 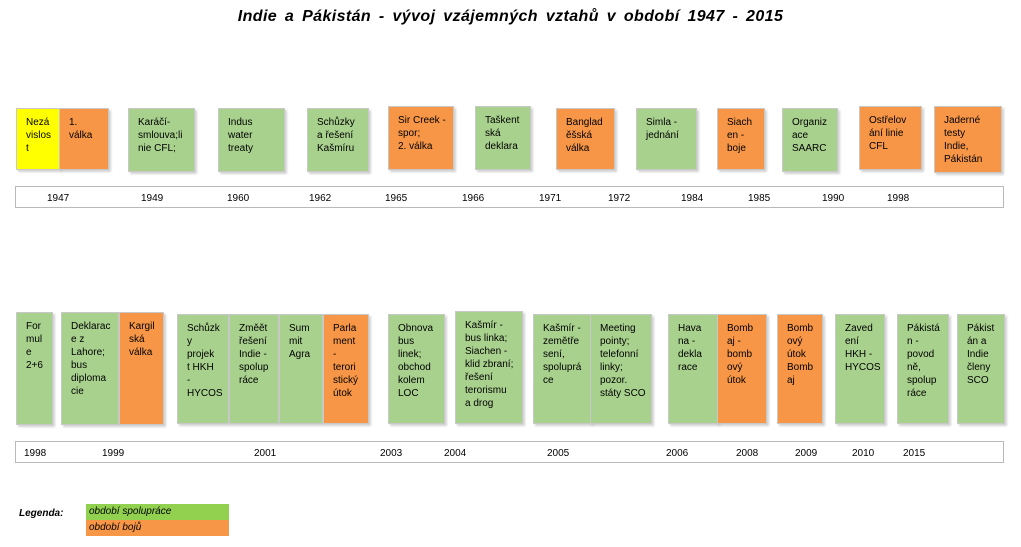 I want to click on year-label: 1962, so click(x=320, y=198).